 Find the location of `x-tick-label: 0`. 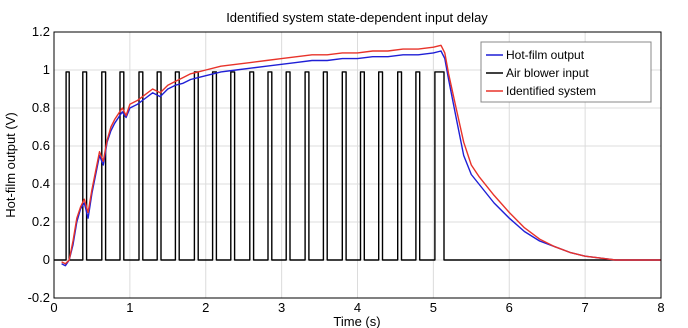

x-tick-label: 0 is located at coordinates (53, 307).